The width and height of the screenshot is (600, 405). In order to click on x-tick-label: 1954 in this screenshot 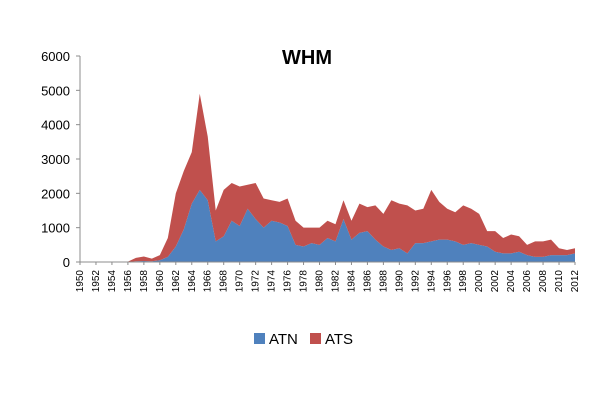, I will do `click(112, 281)`.